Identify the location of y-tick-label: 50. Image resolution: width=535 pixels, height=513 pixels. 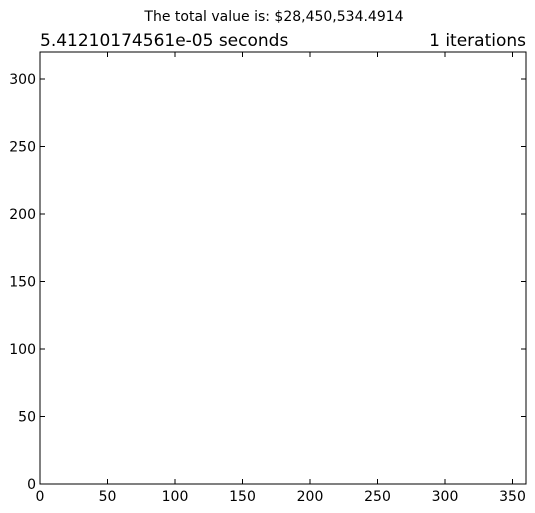
(27, 418).